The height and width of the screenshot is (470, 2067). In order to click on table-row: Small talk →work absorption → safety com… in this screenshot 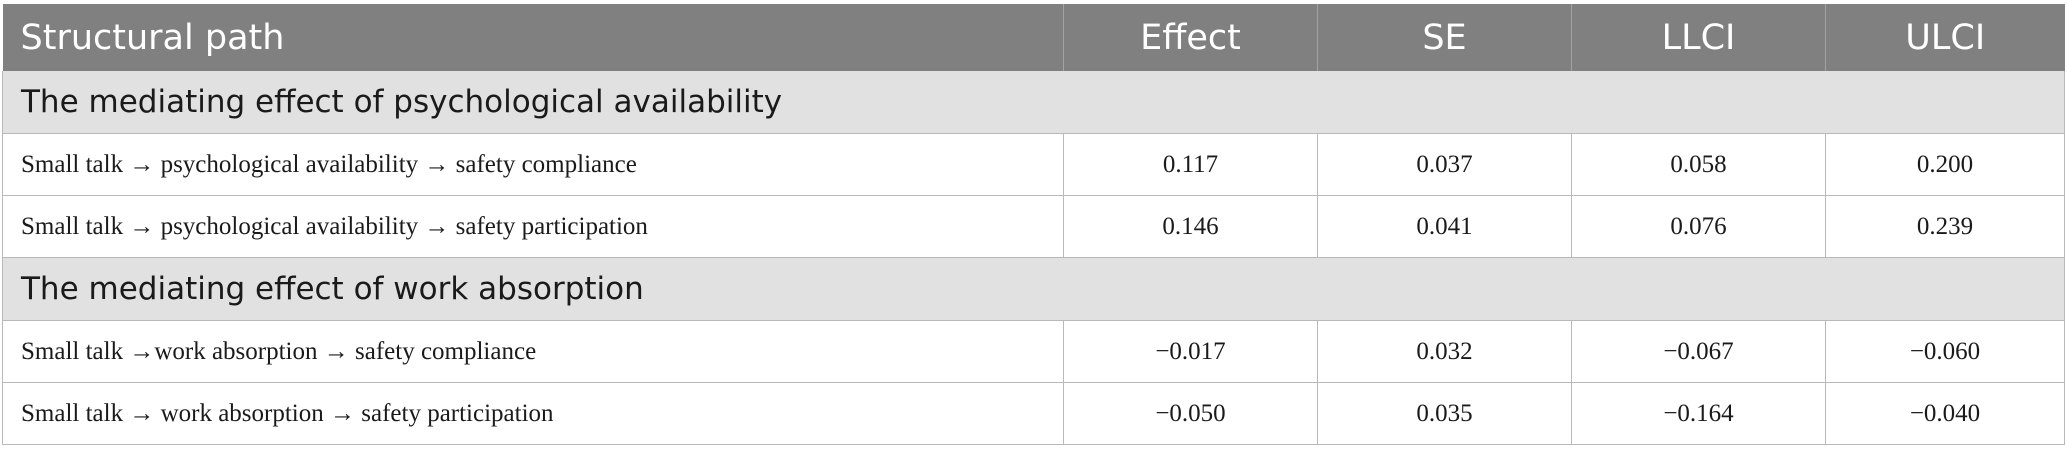, I will do `click(1033, 351)`.